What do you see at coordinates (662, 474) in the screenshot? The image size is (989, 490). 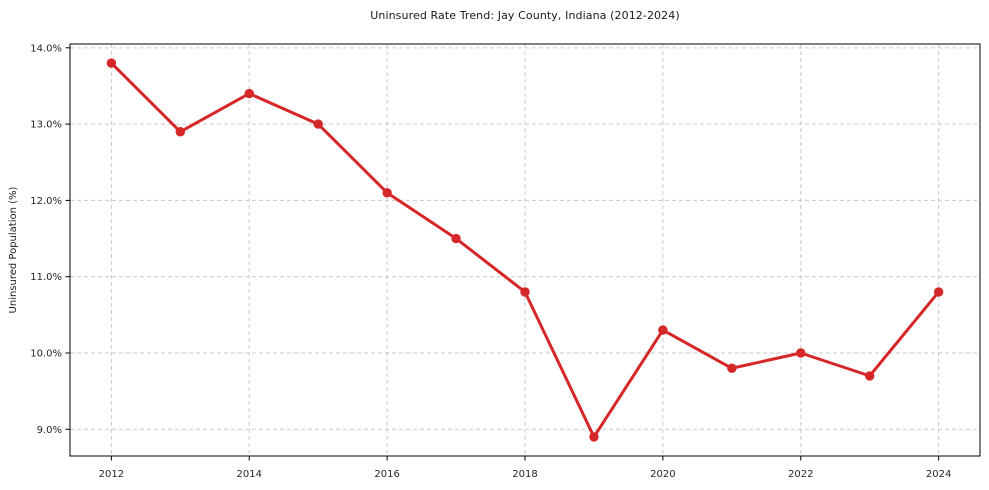 I see `x-tick-label: 2020` at bounding box center [662, 474].